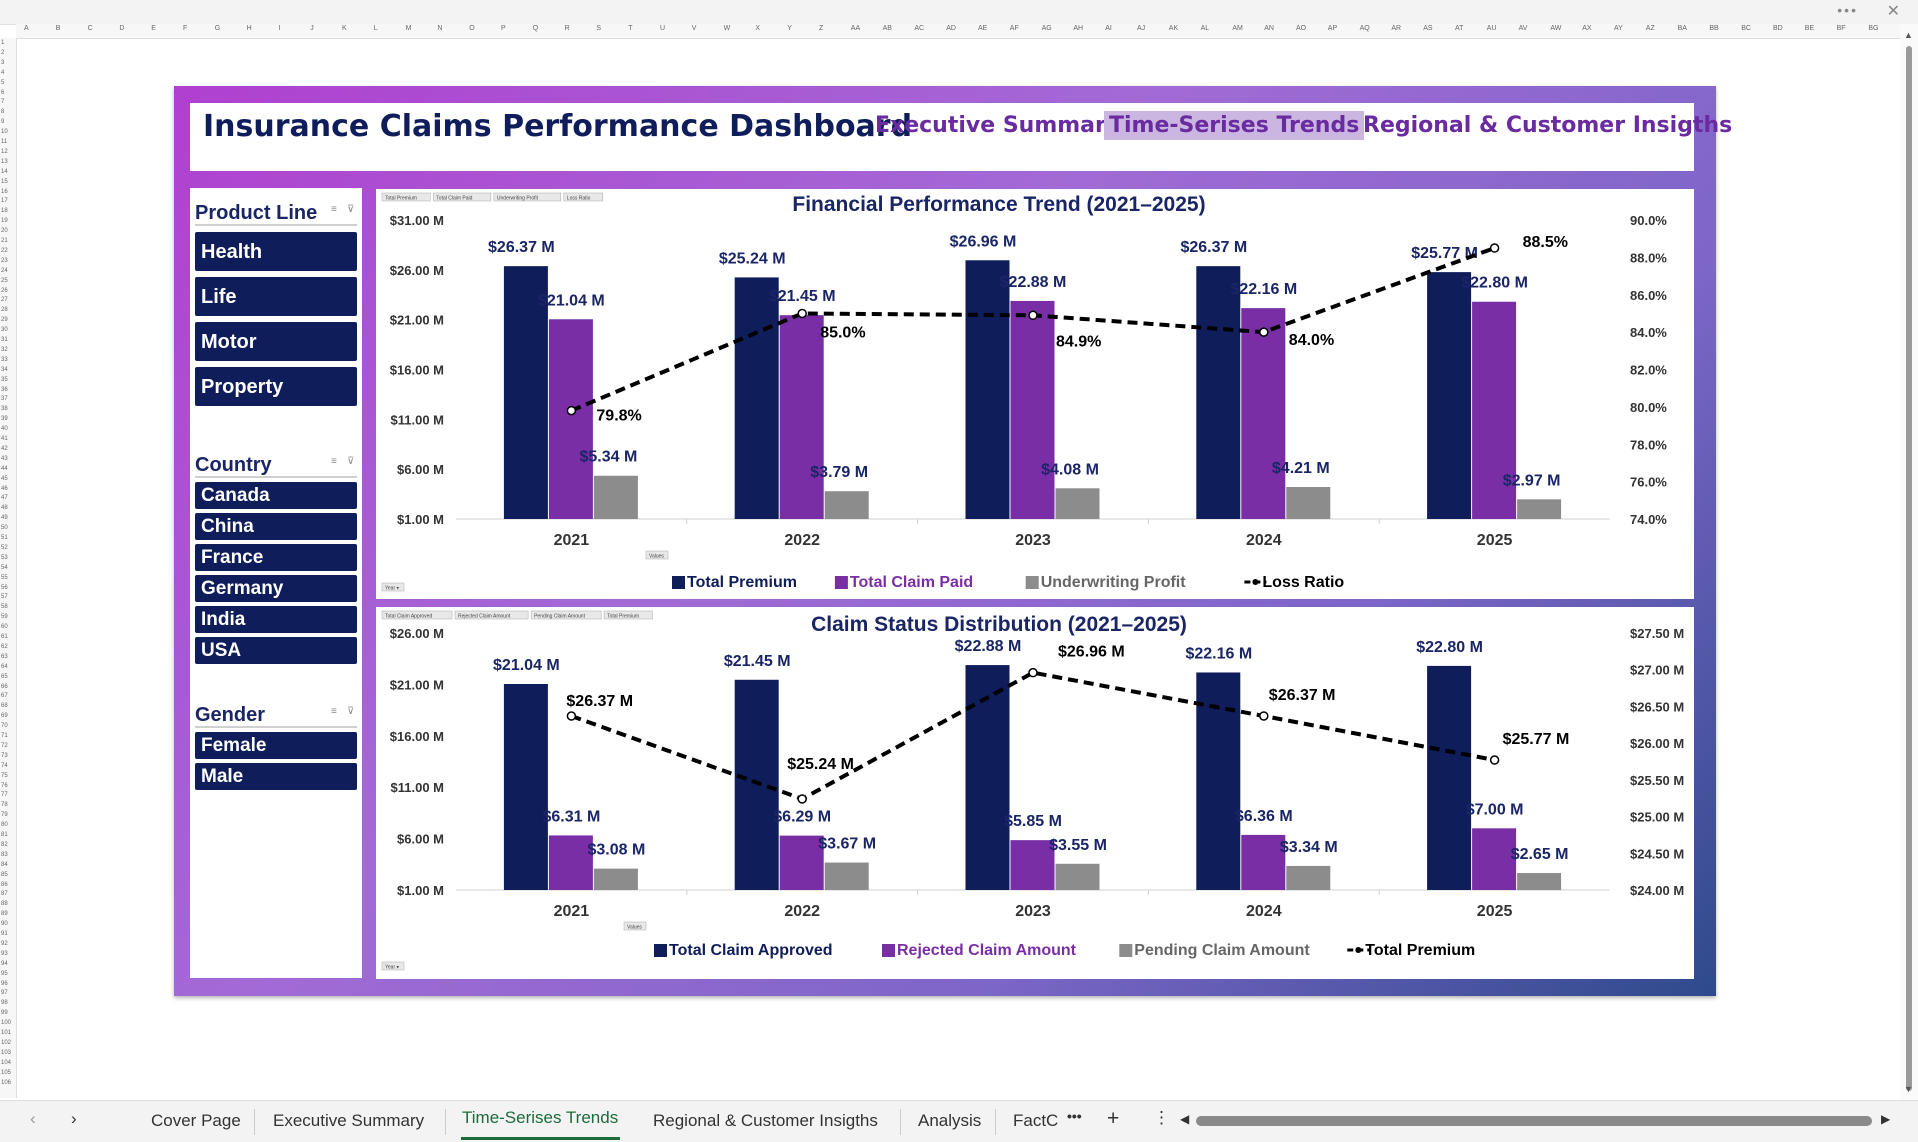 The image size is (1918, 1142). Describe the element at coordinates (4, 349) in the screenshot. I see `row-header: 32` at that location.